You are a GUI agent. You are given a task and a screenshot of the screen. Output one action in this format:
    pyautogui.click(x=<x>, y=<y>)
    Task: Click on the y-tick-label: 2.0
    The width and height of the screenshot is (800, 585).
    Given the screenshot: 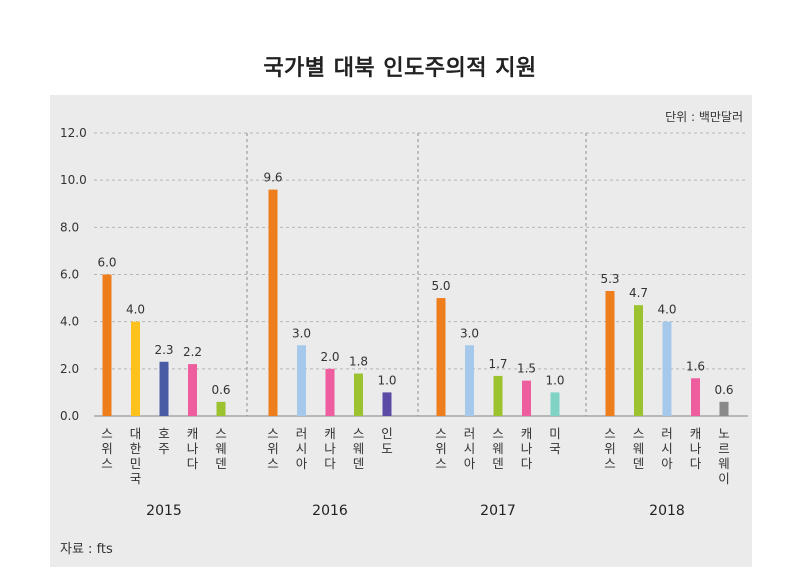 What is the action you would take?
    pyautogui.click(x=69, y=369)
    